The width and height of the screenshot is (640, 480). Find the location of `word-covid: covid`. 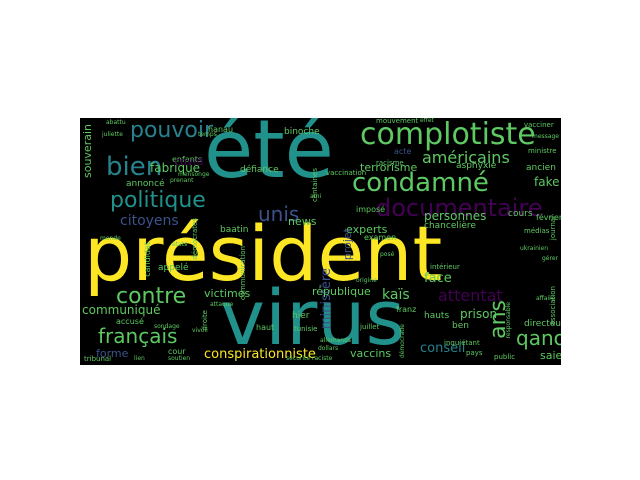

word-covid: covid is located at coordinates (189, 161).